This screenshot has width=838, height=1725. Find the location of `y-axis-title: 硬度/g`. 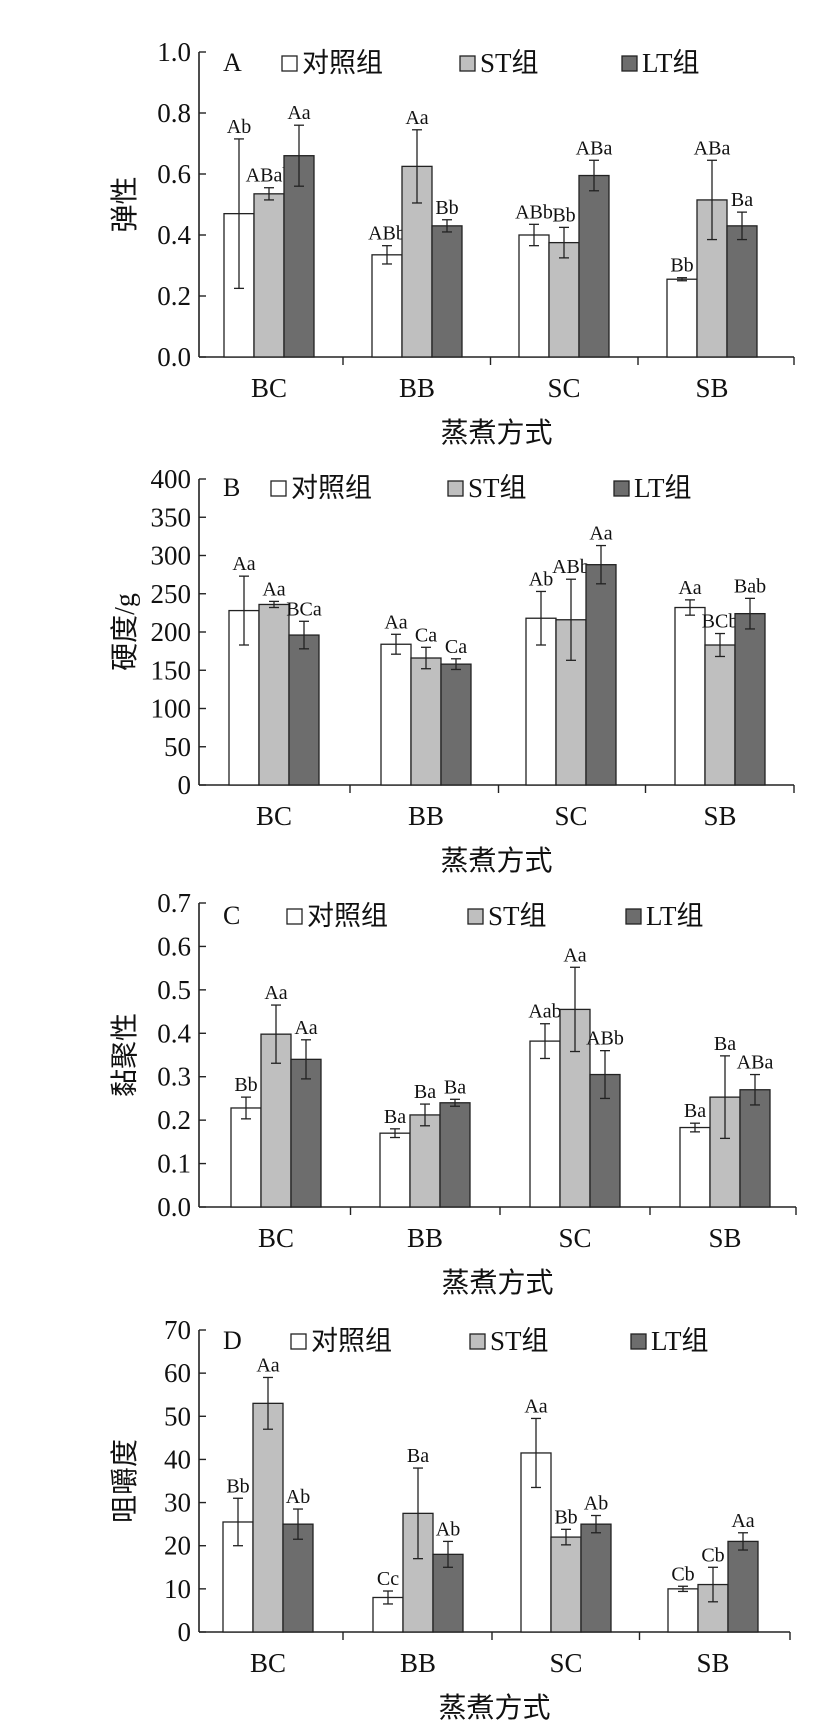

y-axis-title: 硬度/g is located at coordinates (125, 632).